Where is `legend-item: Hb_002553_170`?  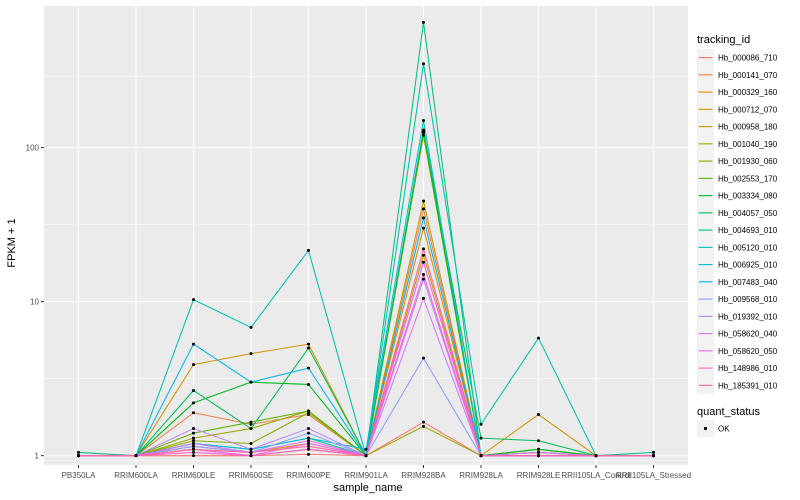
legend-item: Hb_002553_170 is located at coordinates (737, 178).